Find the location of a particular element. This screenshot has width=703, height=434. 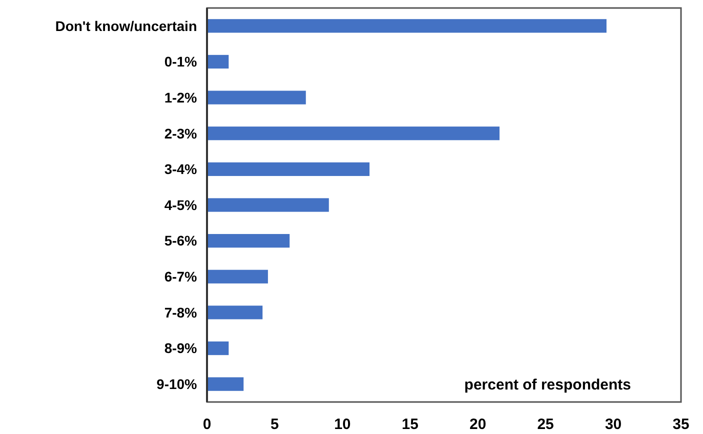

x-tick-label: 25 is located at coordinates (545, 424).